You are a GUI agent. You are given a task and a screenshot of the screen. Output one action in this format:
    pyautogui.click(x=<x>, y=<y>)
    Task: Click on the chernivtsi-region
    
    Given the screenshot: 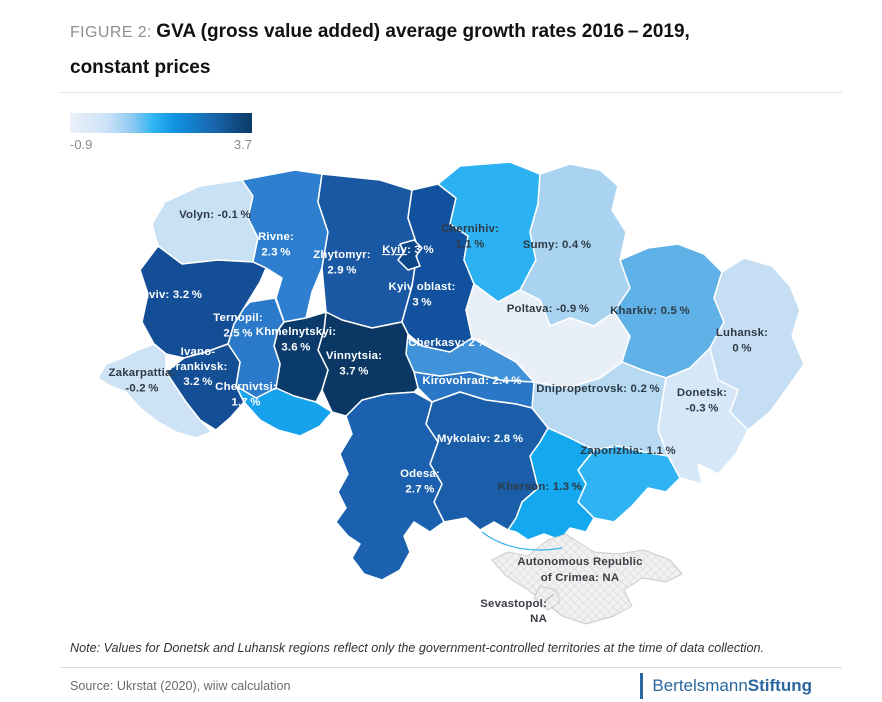 What is the action you would take?
    pyautogui.click(x=284, y=411)
    